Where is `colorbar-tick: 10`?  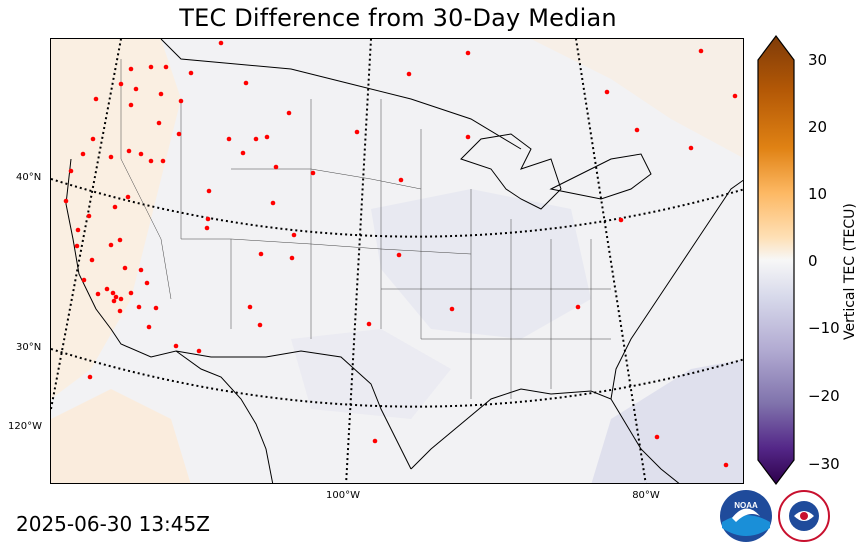 colorbar-tick: 10 is located at coordinates (818, 194).